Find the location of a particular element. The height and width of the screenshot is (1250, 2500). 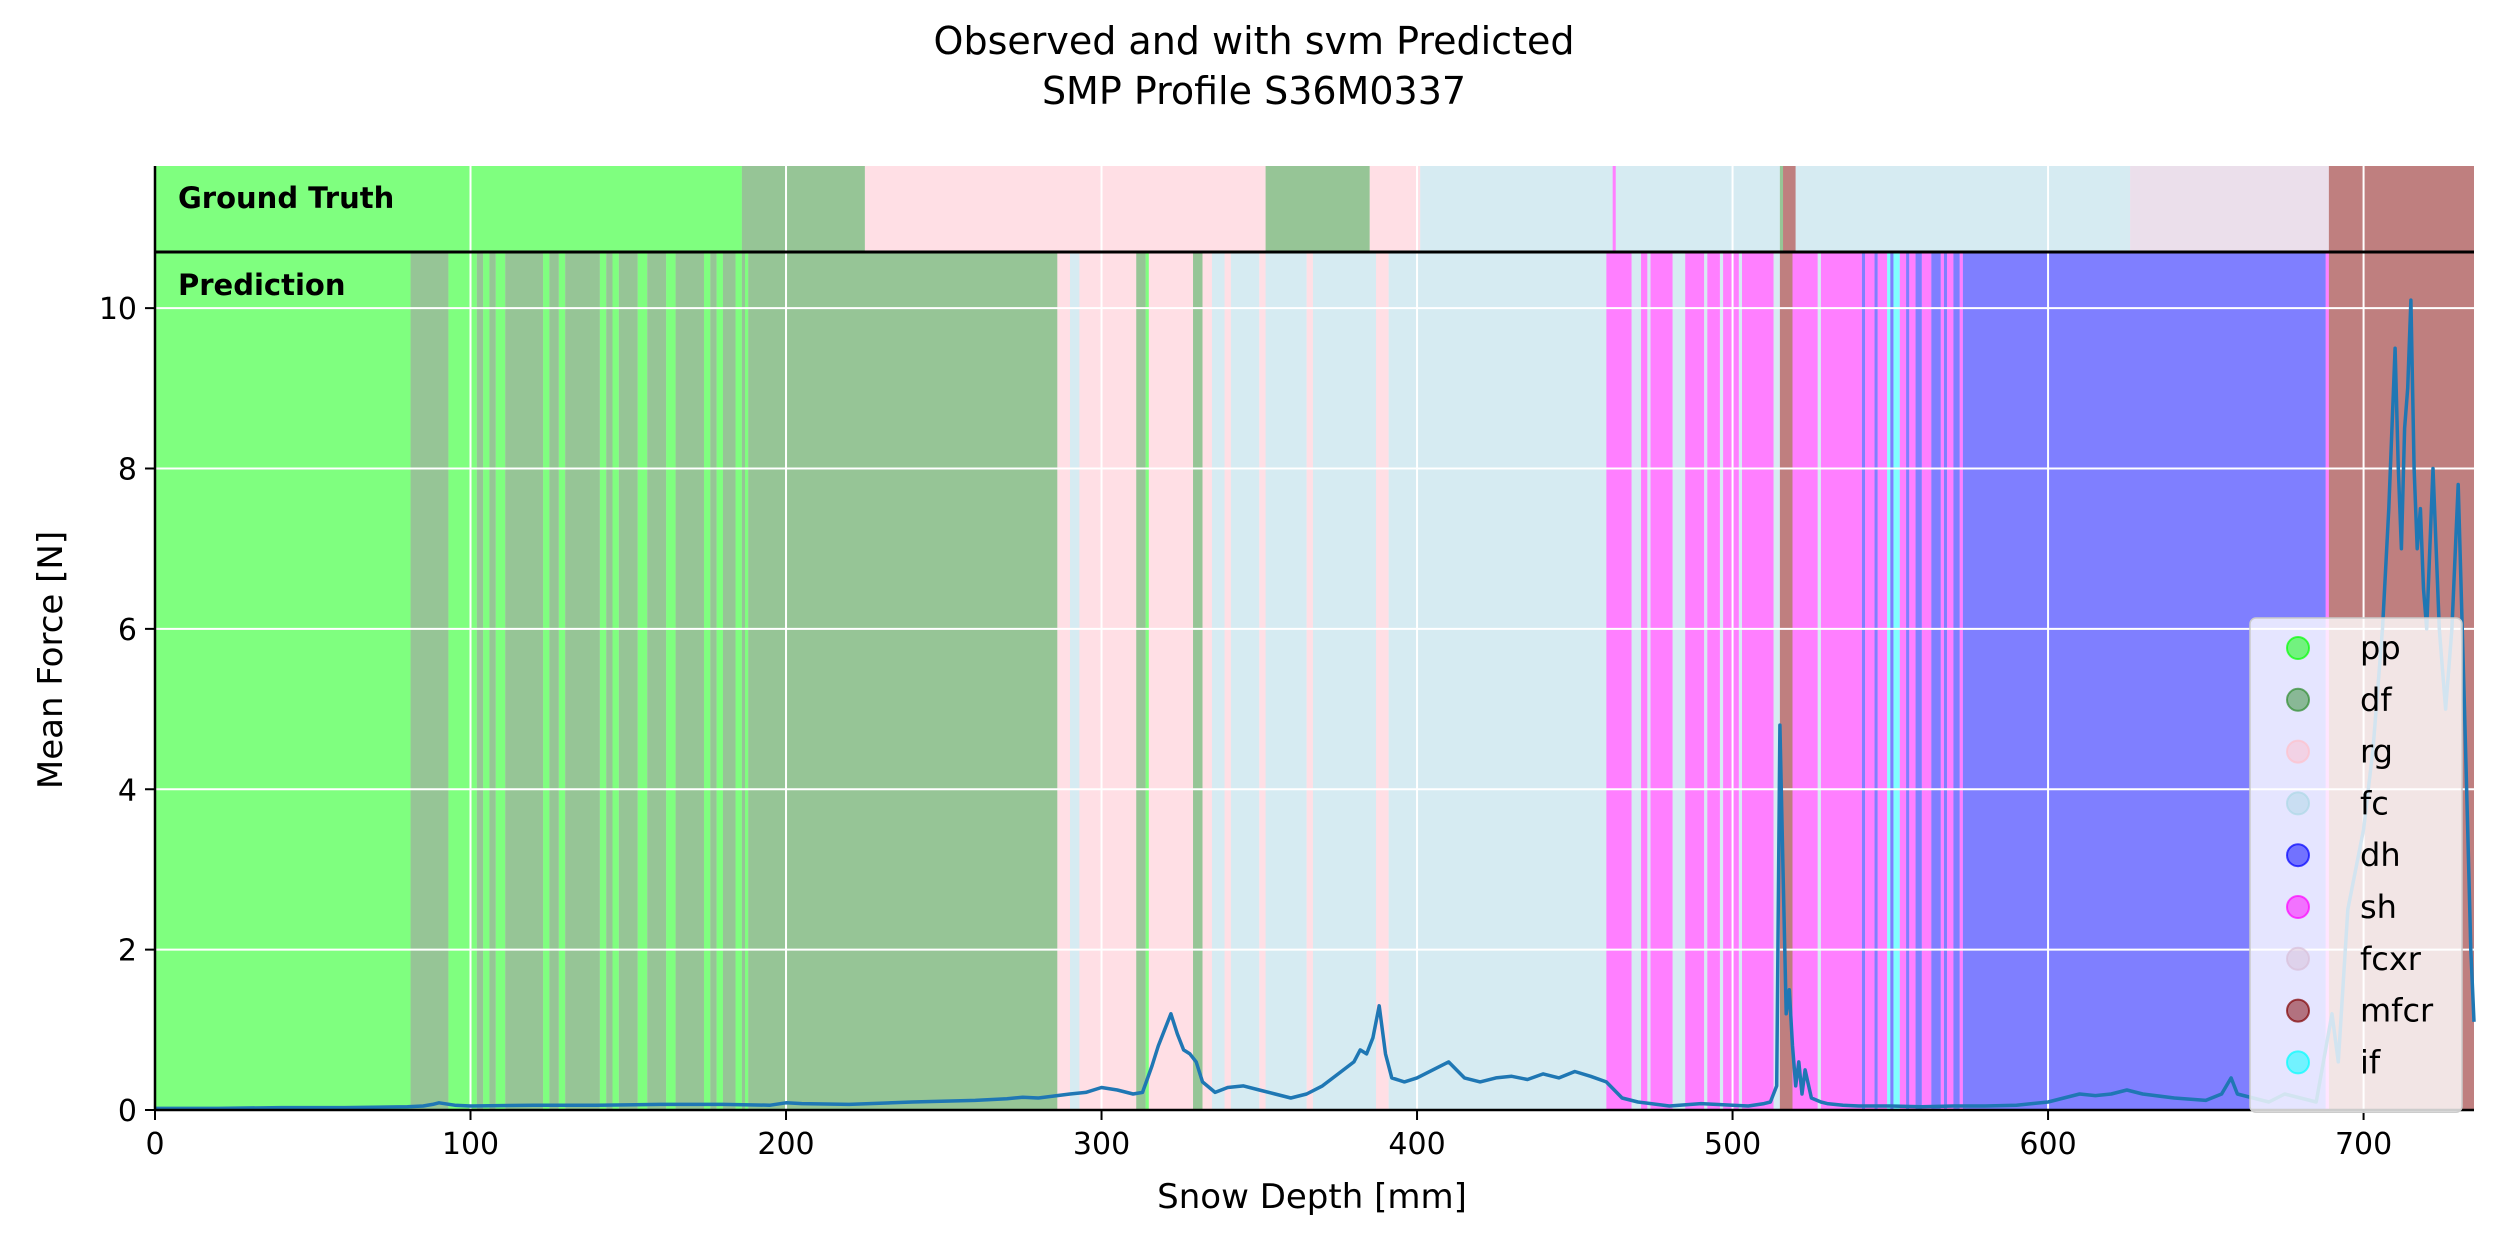

x-axis-label: Snow Depth [mm] is located at coordinates (1312, 1197).